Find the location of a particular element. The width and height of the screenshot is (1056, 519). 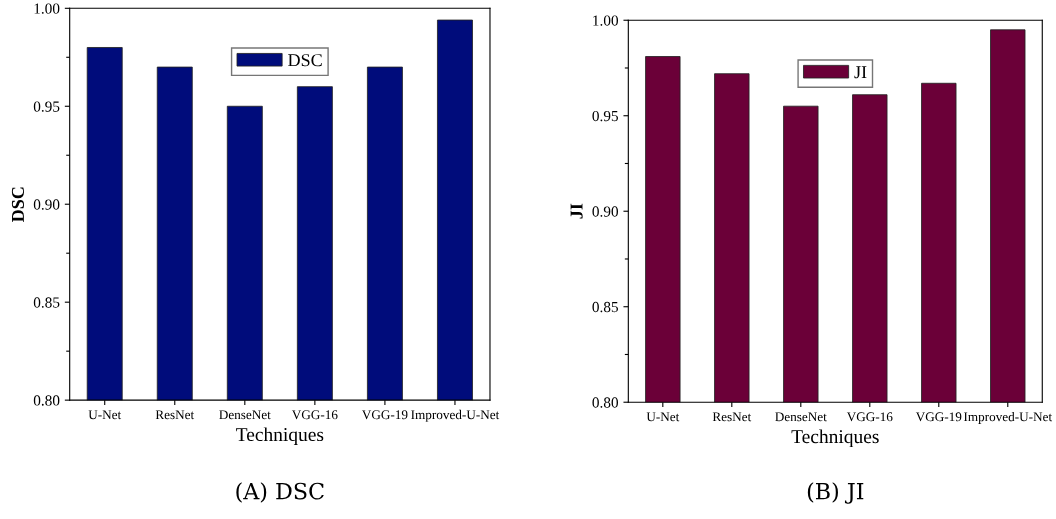

y-axis-title: DSC is located at coordinates (18, 204).